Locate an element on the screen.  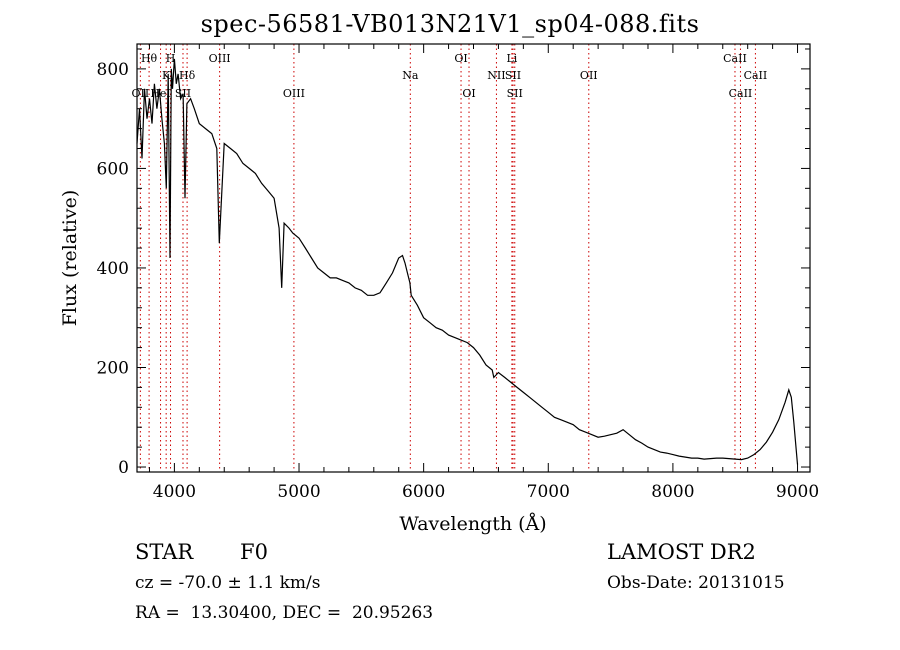
obs-date: Obs-Date: 20131015 is located at coordinates (696, 583).